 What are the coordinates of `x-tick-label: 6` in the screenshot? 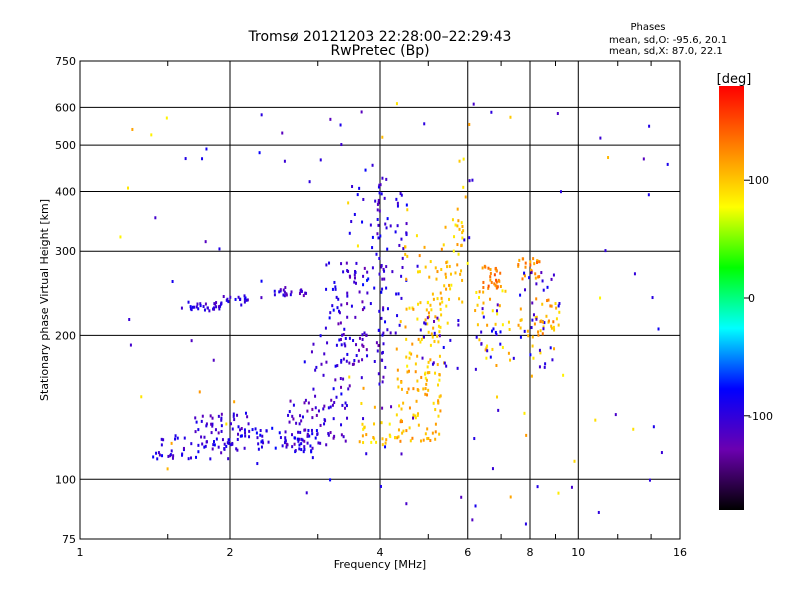 It's located at (467, 552).